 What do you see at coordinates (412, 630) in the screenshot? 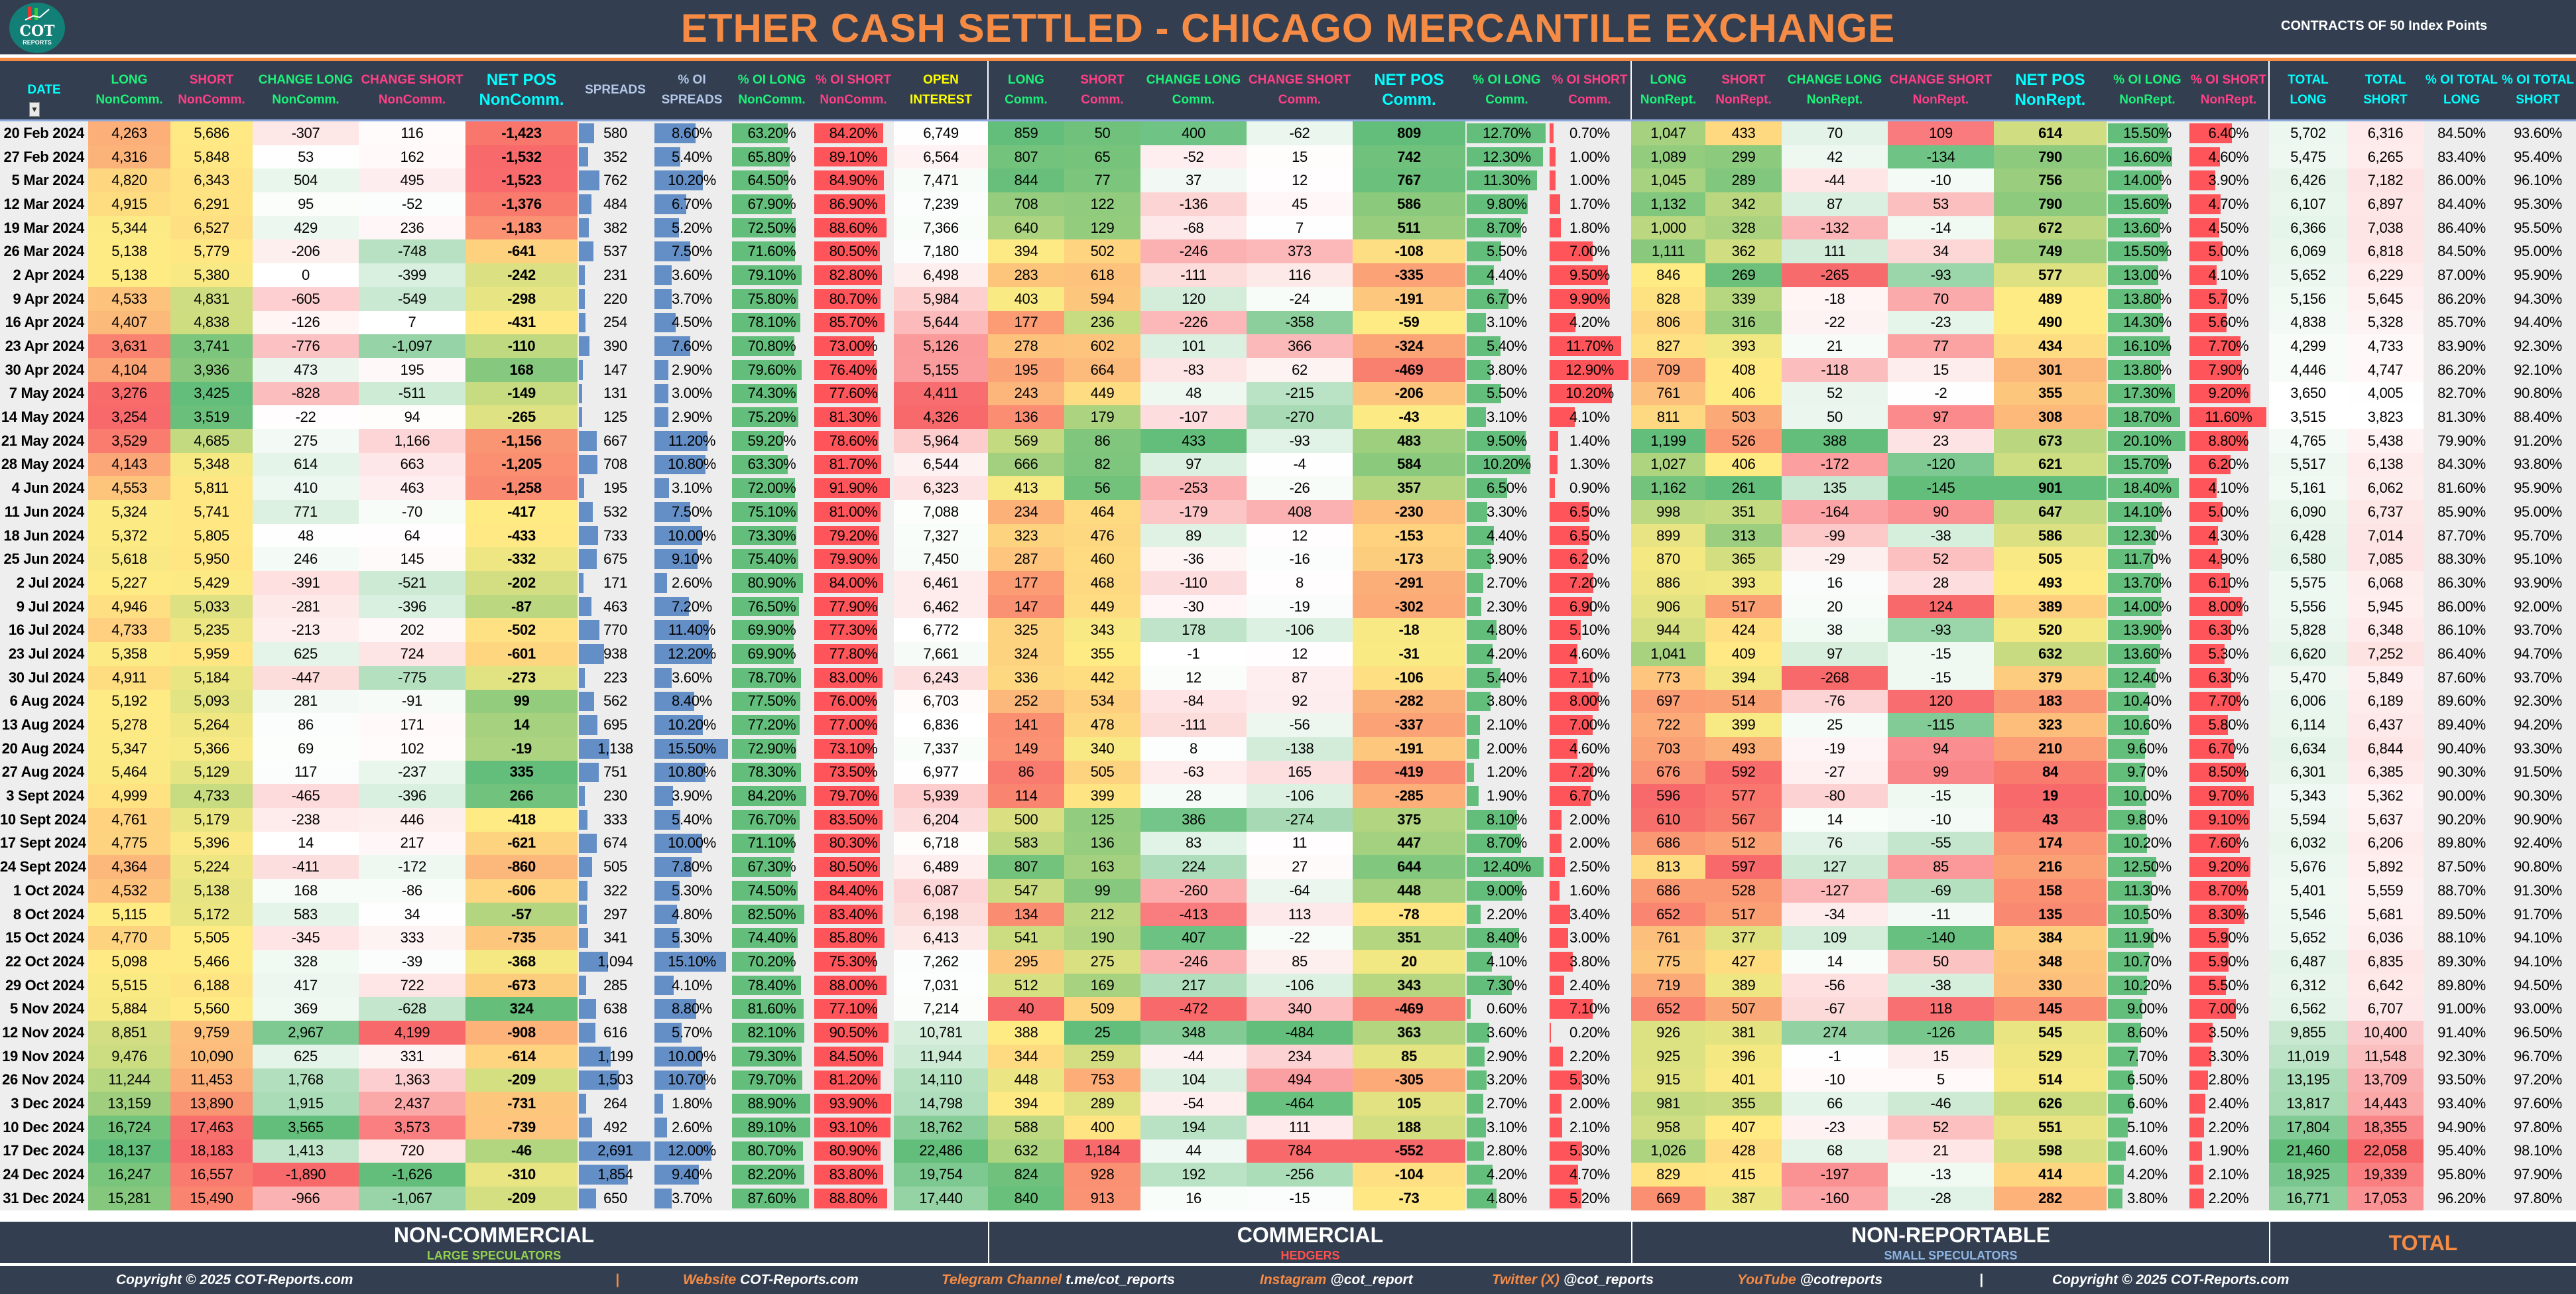
I see `noncomm-change-short-cell: 202` at bounding box center [412, 630].